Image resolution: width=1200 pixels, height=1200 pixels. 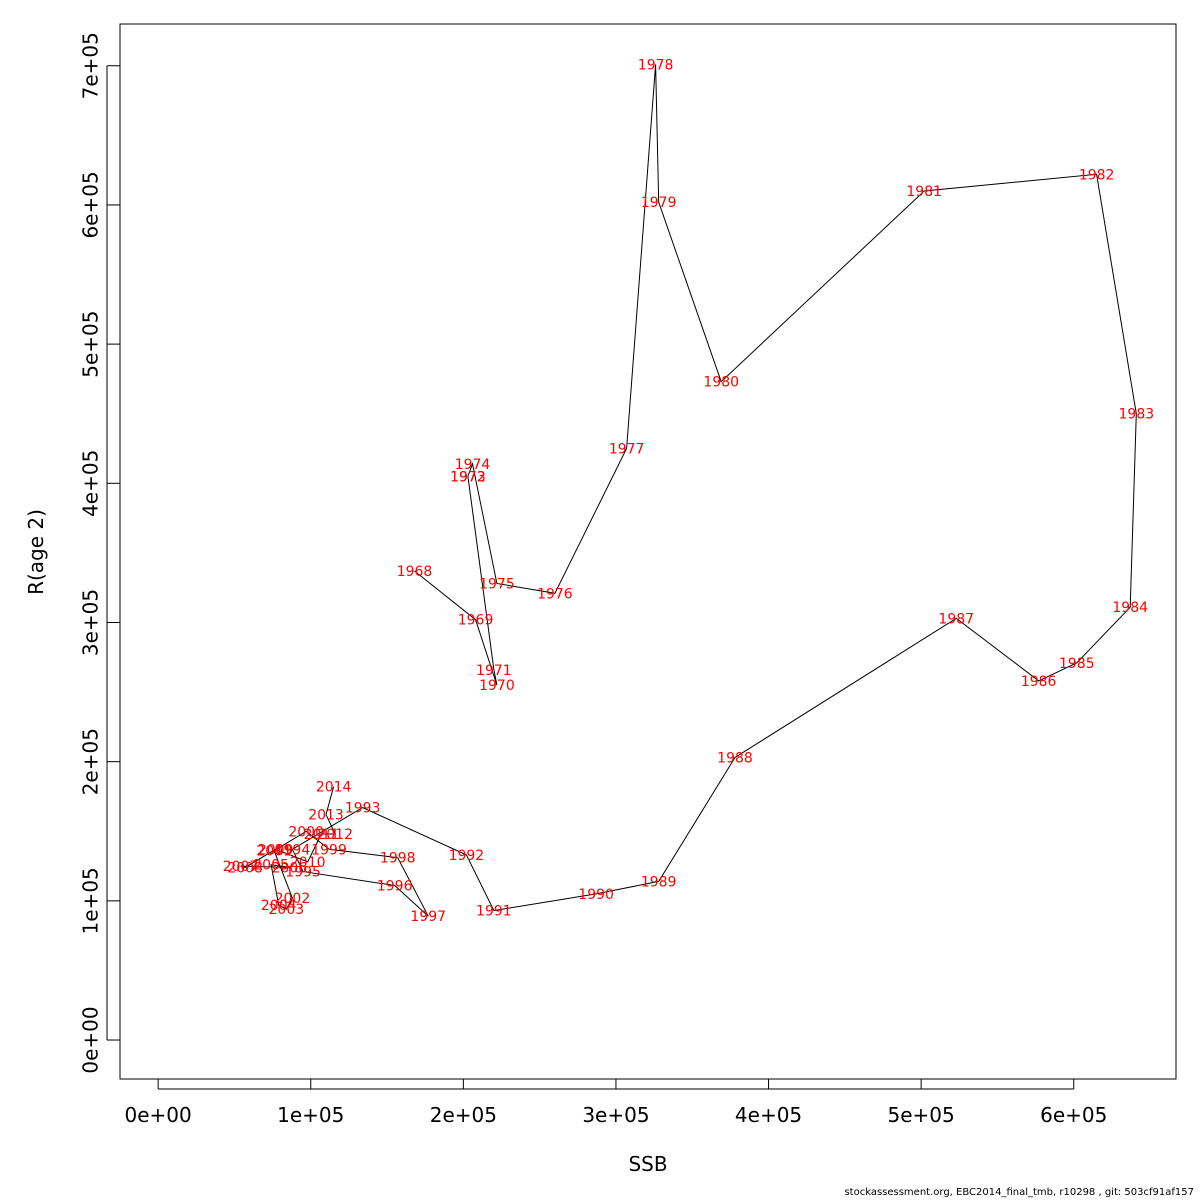 I want to click on y-tick-label: 5e+05, so click(x=91, y=343).